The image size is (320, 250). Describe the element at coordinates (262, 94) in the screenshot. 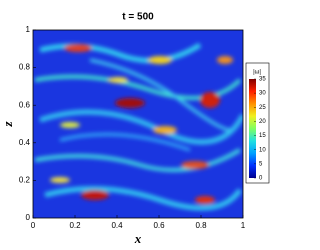

I see `colorbar-tick-label: 30` at that location.